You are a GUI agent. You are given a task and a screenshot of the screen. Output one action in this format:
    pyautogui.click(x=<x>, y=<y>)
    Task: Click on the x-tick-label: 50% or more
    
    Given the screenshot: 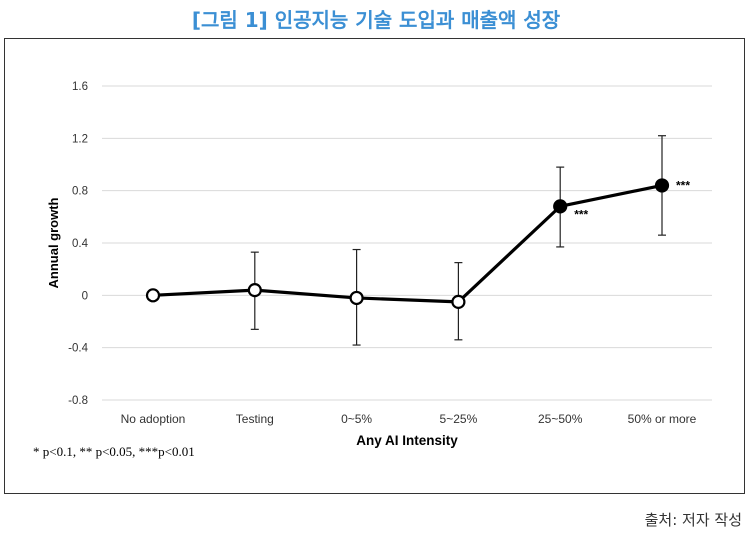 What is the action you would take?
    pyautogui.click(x=662, y=419)
    